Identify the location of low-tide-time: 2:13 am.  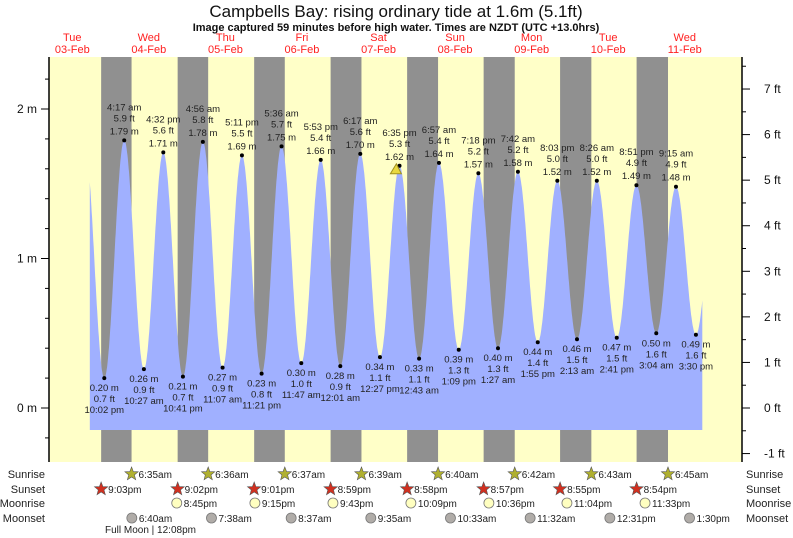
(577, 371).